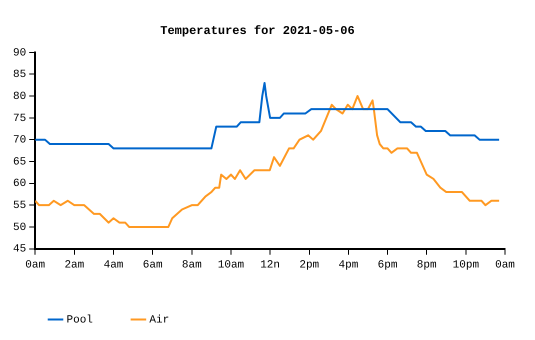 This screenshot has width=535, height=340. What do you see at coordinates (19, 96) in the screenshot?
I see `y-tick-label: 80` at bounding box center [19, 96].